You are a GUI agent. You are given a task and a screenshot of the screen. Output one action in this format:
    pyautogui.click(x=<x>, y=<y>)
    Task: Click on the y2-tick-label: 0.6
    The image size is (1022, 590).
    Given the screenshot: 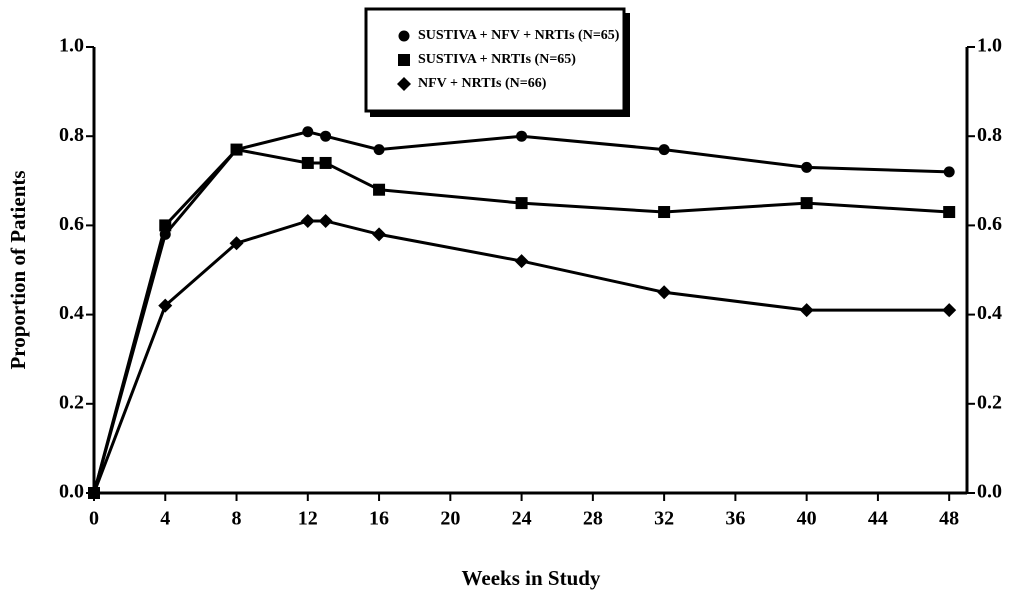 What is the action you would take?
    pyautogui.click(x=989, y=224)
    